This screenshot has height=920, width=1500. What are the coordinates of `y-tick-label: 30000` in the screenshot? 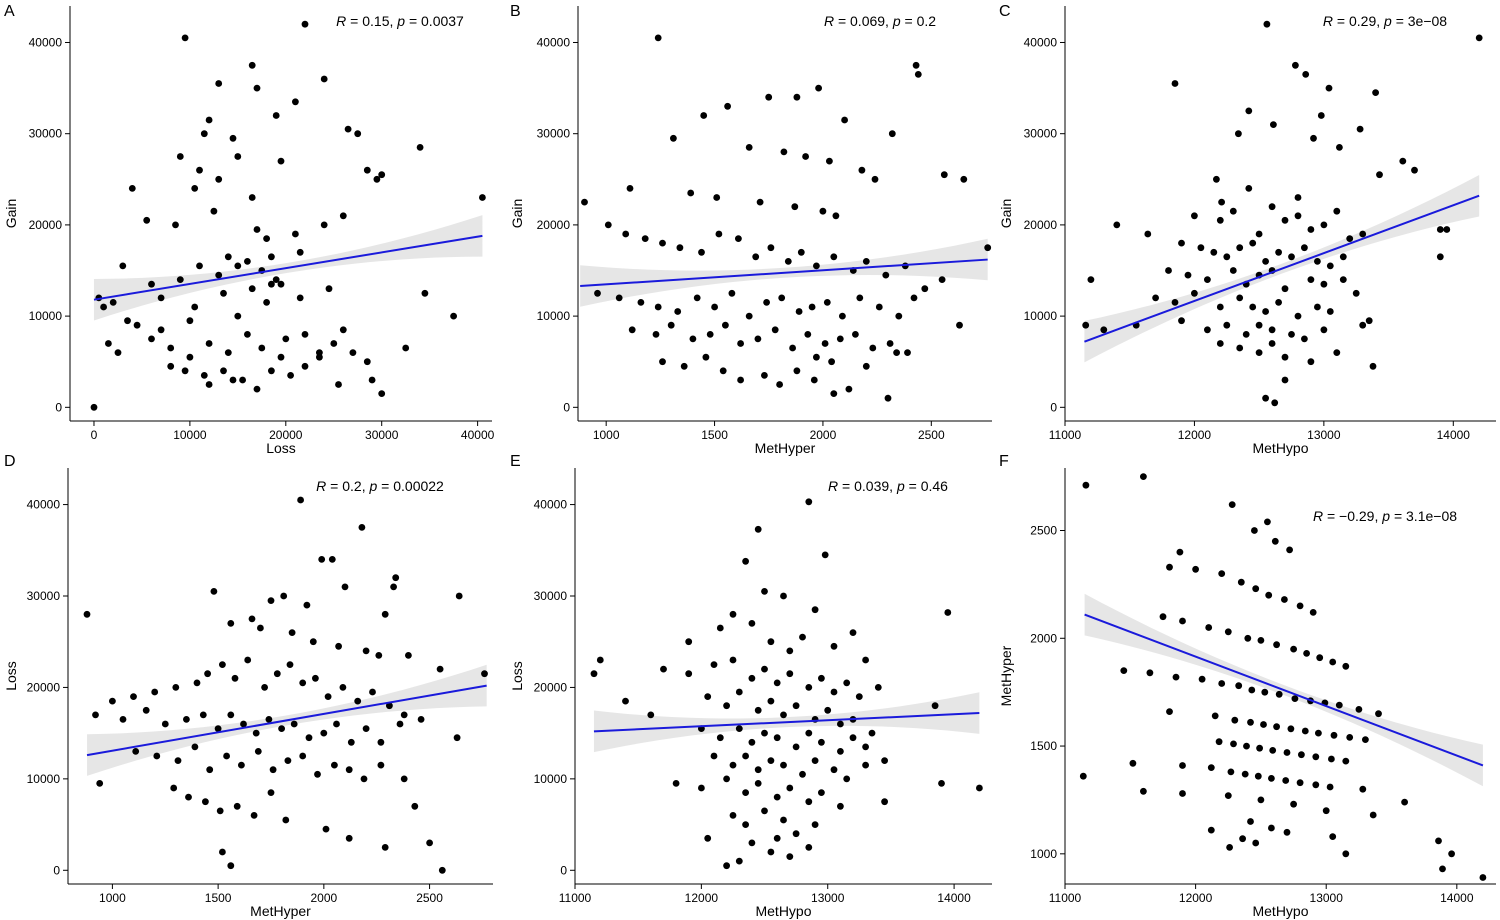 It's located at (551, 596).